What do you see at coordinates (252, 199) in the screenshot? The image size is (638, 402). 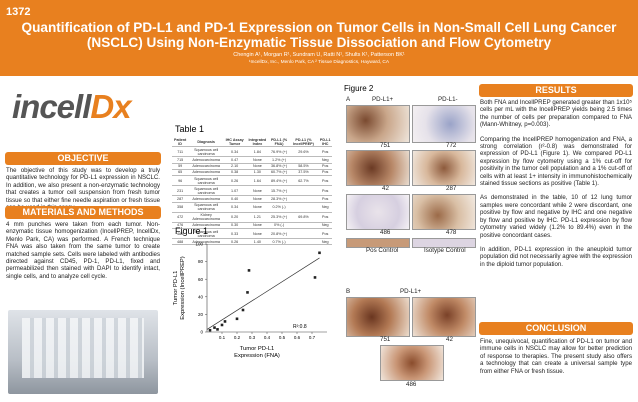 I see `table-row: 287 Adenocarcinoma 0.40 None 28.3% (+) Pos` at bounding box center [252, 199].